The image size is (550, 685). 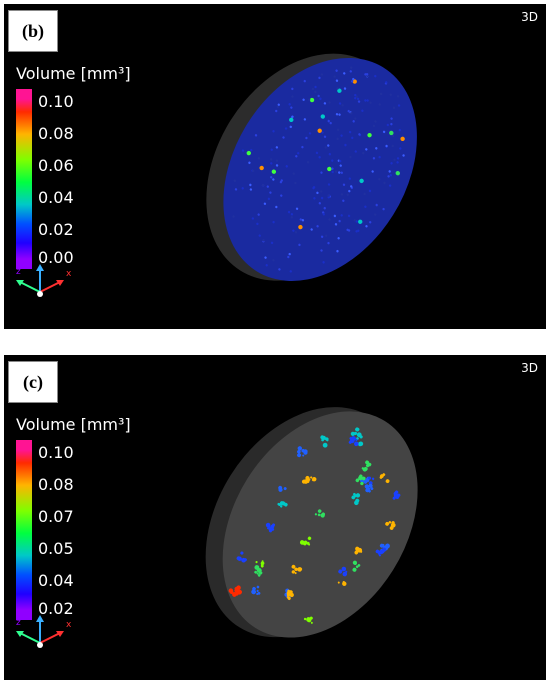 I want to click on colorbar-tick-label: 0.02, so click(x=56, y=229).